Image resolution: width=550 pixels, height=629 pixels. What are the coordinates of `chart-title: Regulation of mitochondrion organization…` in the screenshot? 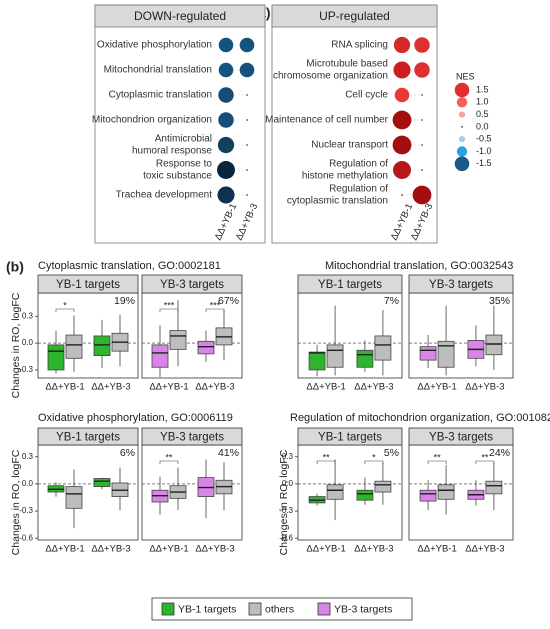 It's located at (420, 418).